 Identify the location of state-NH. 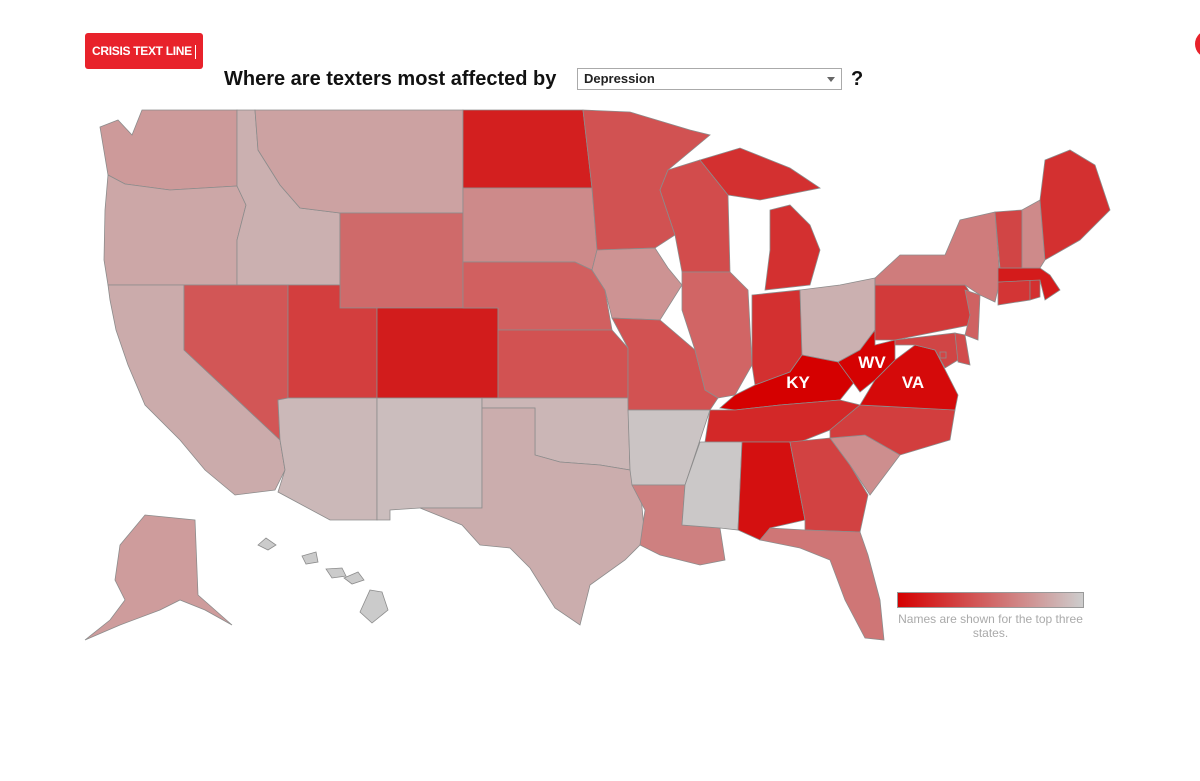
(1033, 234).